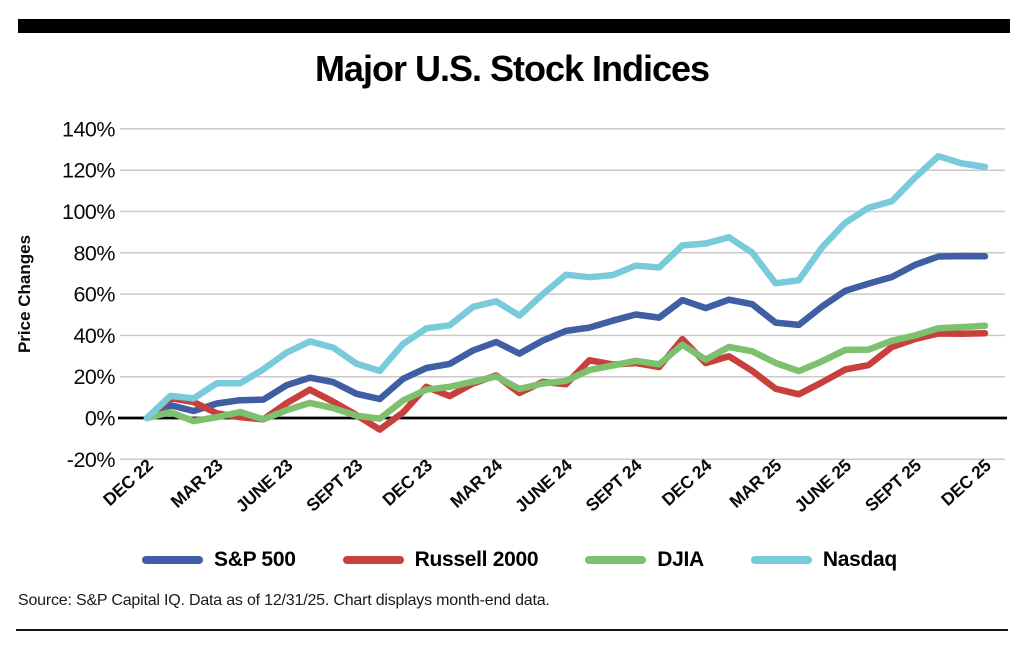 The height and width of the screenshot is (649, 1024). Describe the element at coordinates (94, 377) in the screenshot. I see `y-tick-label: 20%` at that location.